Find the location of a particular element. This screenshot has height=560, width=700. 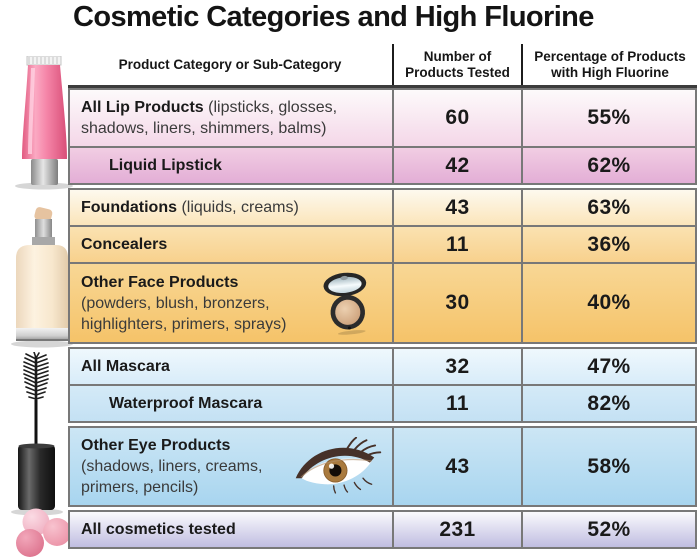

fluorine-percentage: 47% is located at coordinates (608, 366).